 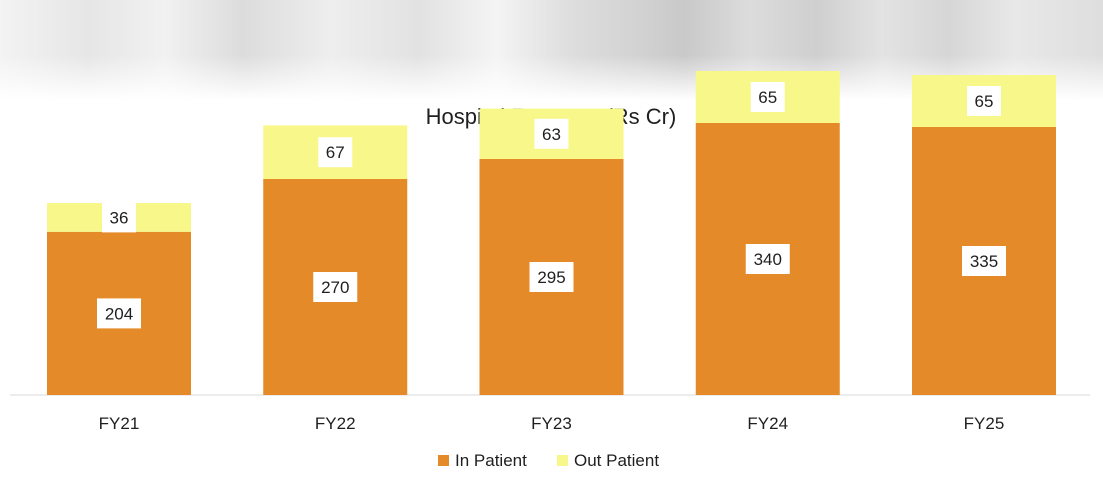 I want to click on x-tick-label: FY23, so click(x=551, y=423).